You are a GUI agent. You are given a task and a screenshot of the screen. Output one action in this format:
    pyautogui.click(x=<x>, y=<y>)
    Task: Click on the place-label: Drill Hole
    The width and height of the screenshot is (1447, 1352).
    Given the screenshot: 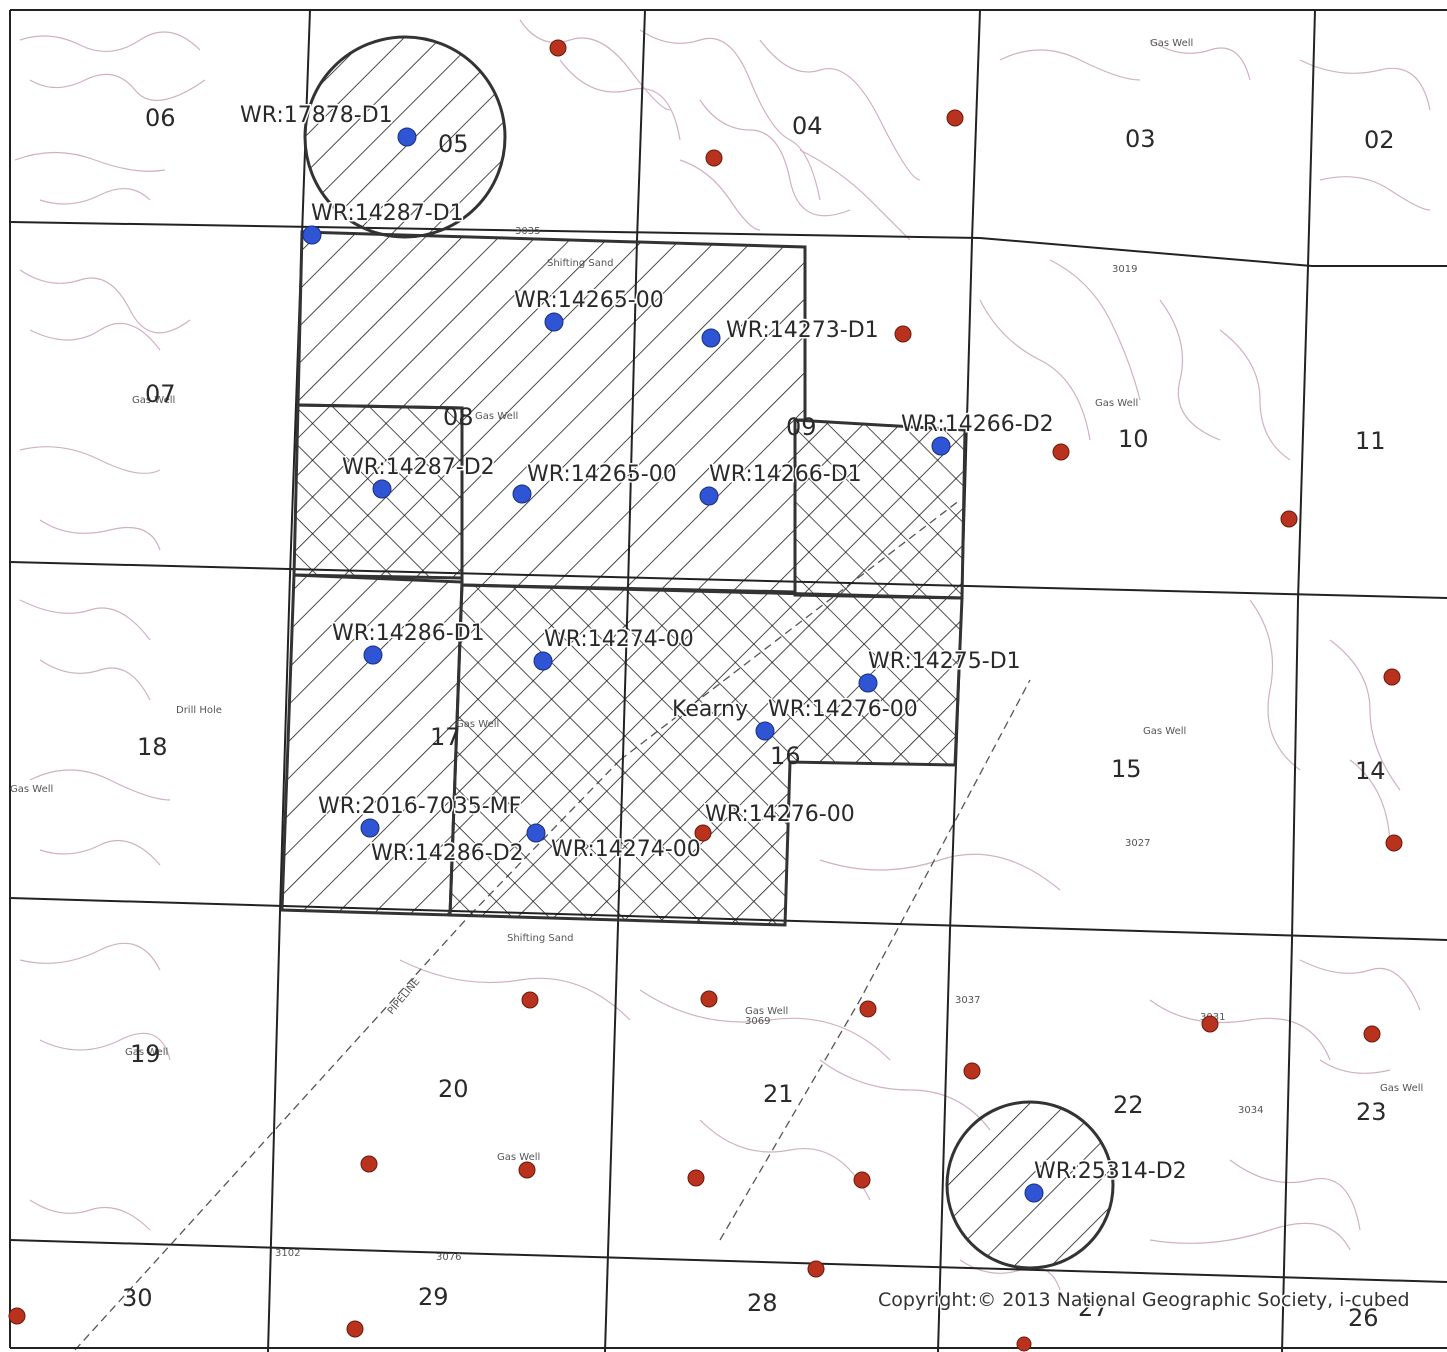 What is the action you would take?
    pyautogui.click(x=199, y=710)
    